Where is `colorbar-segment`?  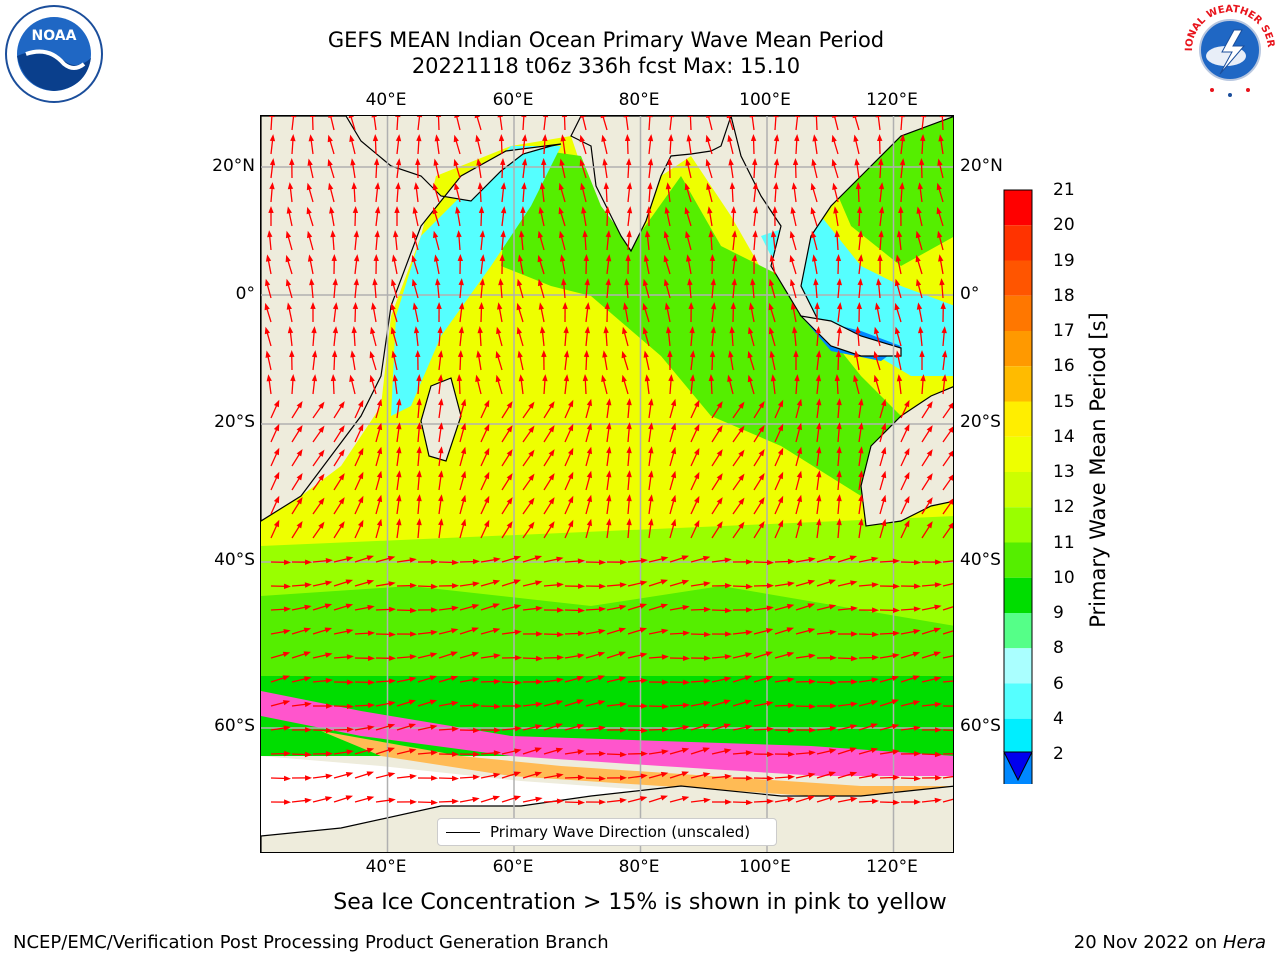
colorbar-segment is located at coordinates (1018, 560).